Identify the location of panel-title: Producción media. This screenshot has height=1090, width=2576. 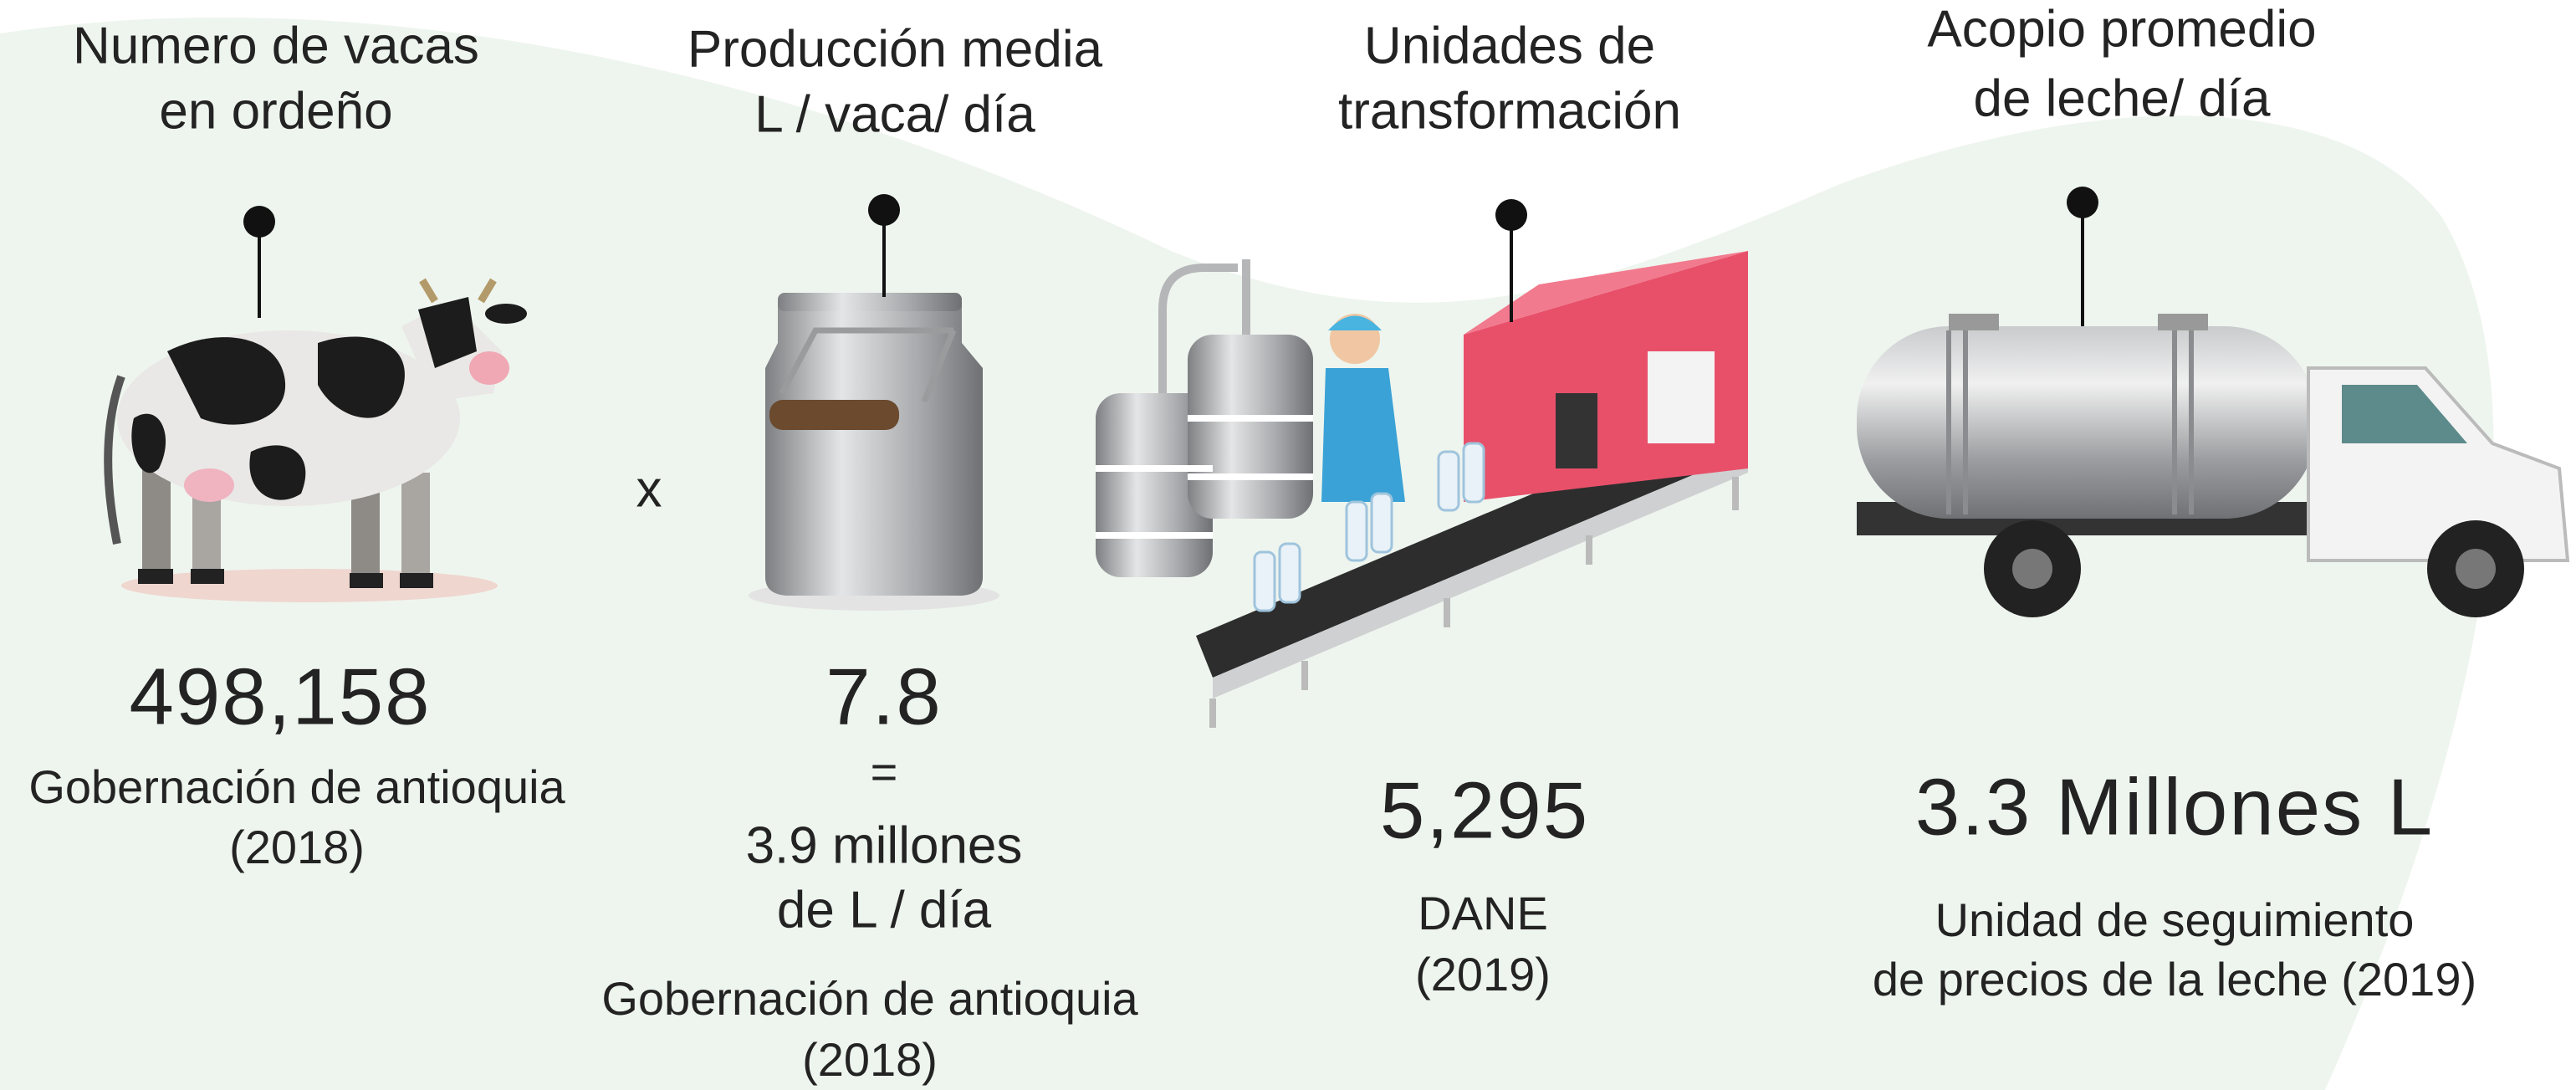
(895, 49).